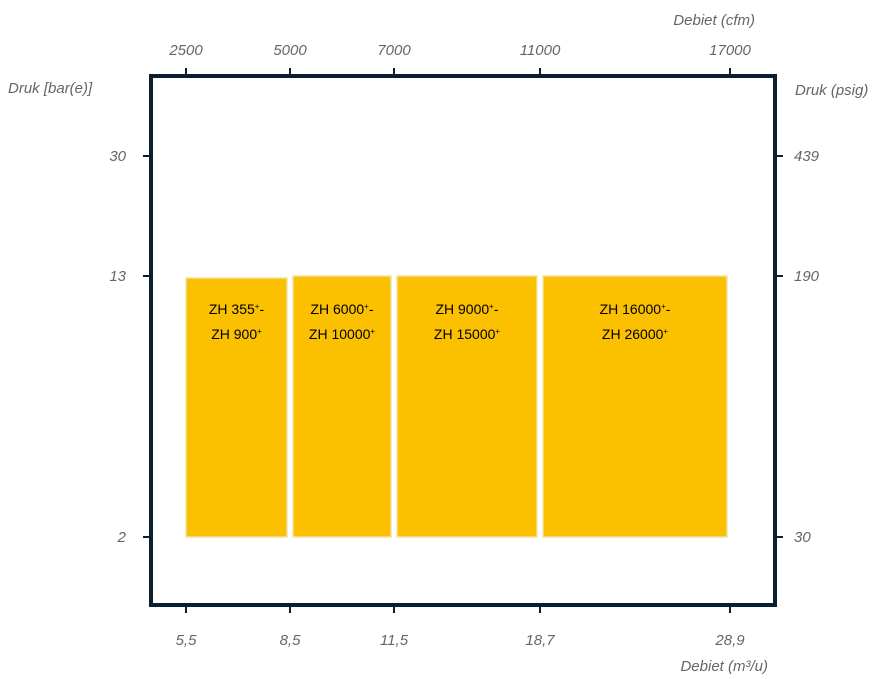  What do you see at coordinates (807, 156) in the screenshot?
I see `y-right-tick-label-1: 439` at bounding box center [807, 156].